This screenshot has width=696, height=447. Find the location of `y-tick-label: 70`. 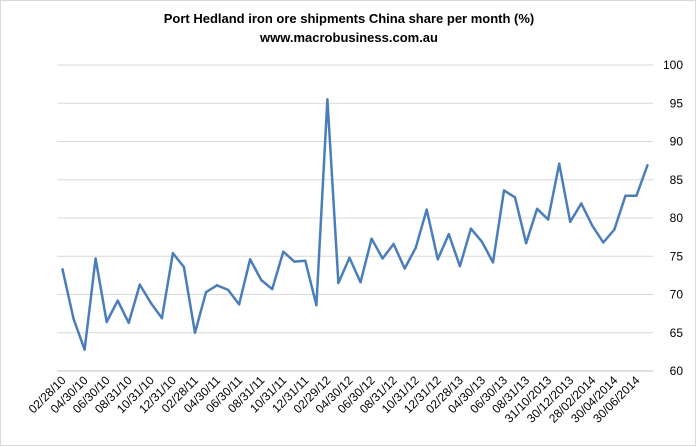

y-tick-label: 70 is located at coordinates (677, 295).